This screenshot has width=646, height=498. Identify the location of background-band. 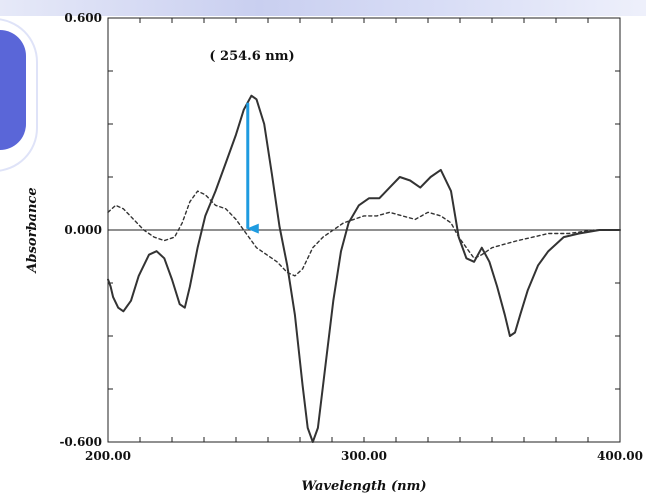
(323, 8).